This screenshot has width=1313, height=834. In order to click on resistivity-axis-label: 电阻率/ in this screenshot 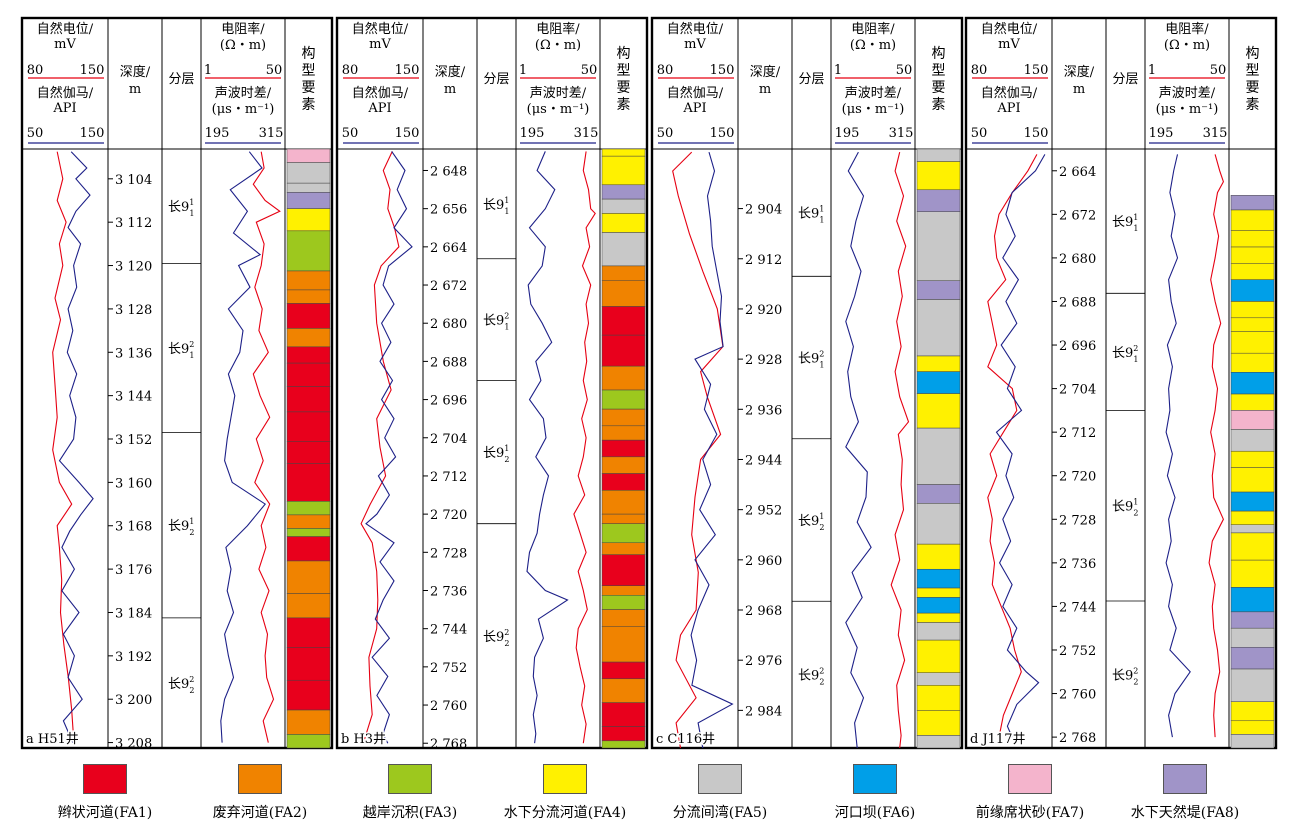, I will do `click(873, 29)`.